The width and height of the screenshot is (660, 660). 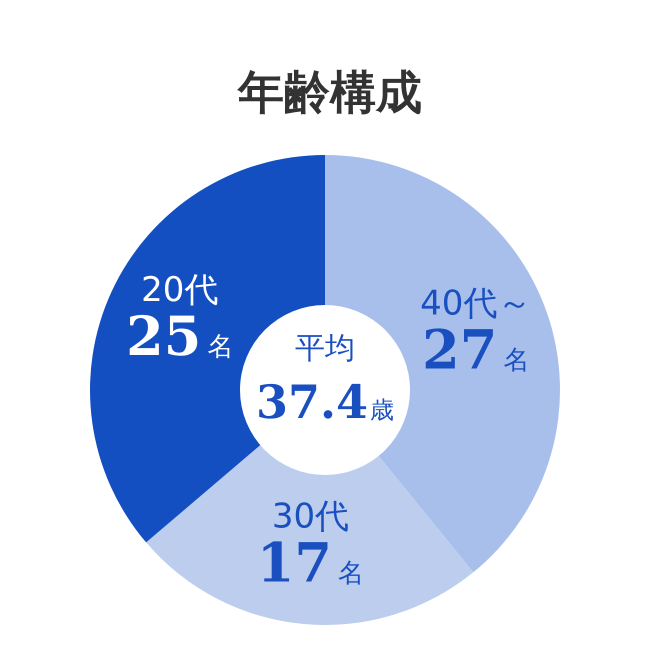 I want to click on slice-label: 20代, so click(x=179, y=290).